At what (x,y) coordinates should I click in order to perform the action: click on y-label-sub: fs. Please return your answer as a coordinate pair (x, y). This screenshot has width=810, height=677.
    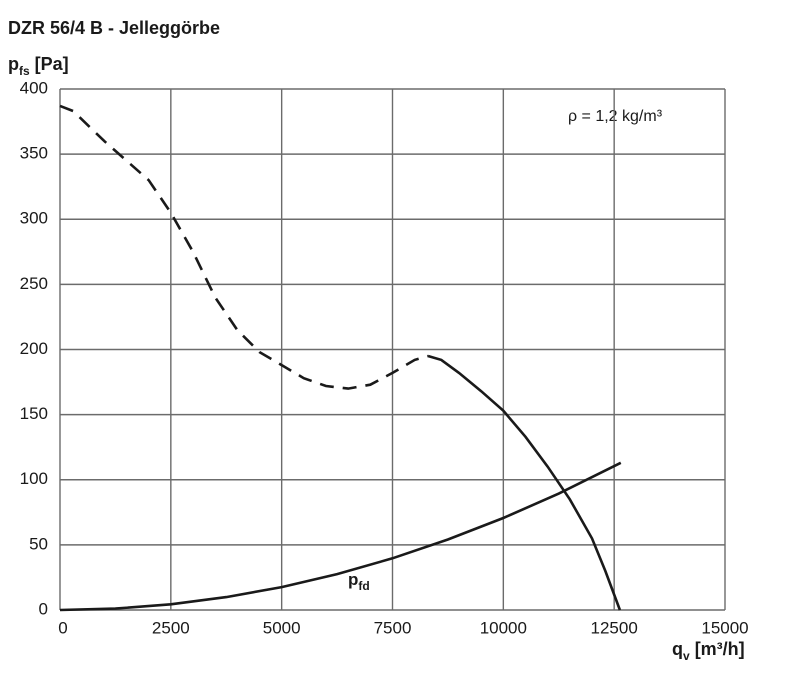
    Looking at the image, I should click on (24, 71).